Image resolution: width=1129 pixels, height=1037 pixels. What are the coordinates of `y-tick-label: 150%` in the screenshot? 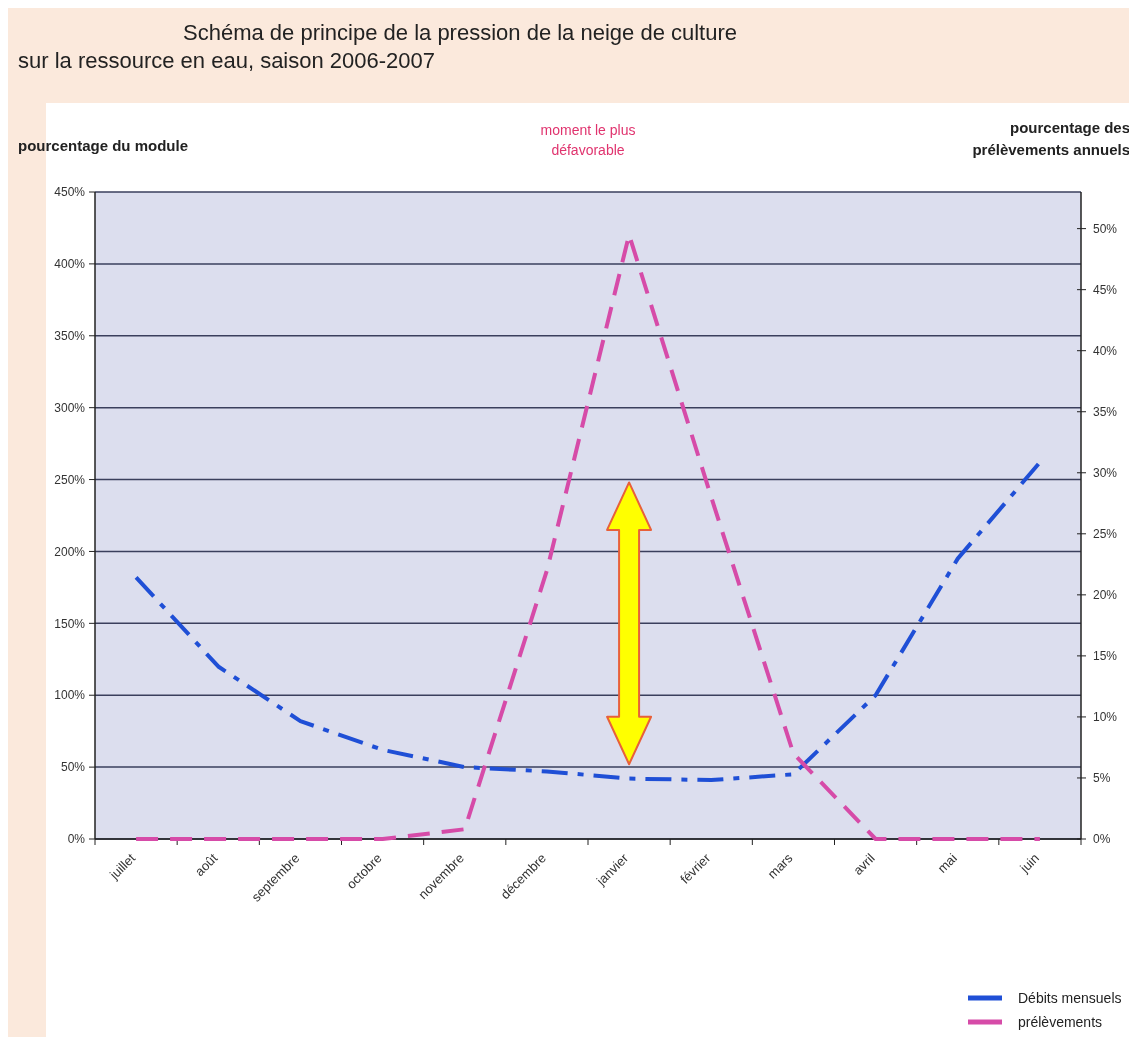 It's located at (70, 623).